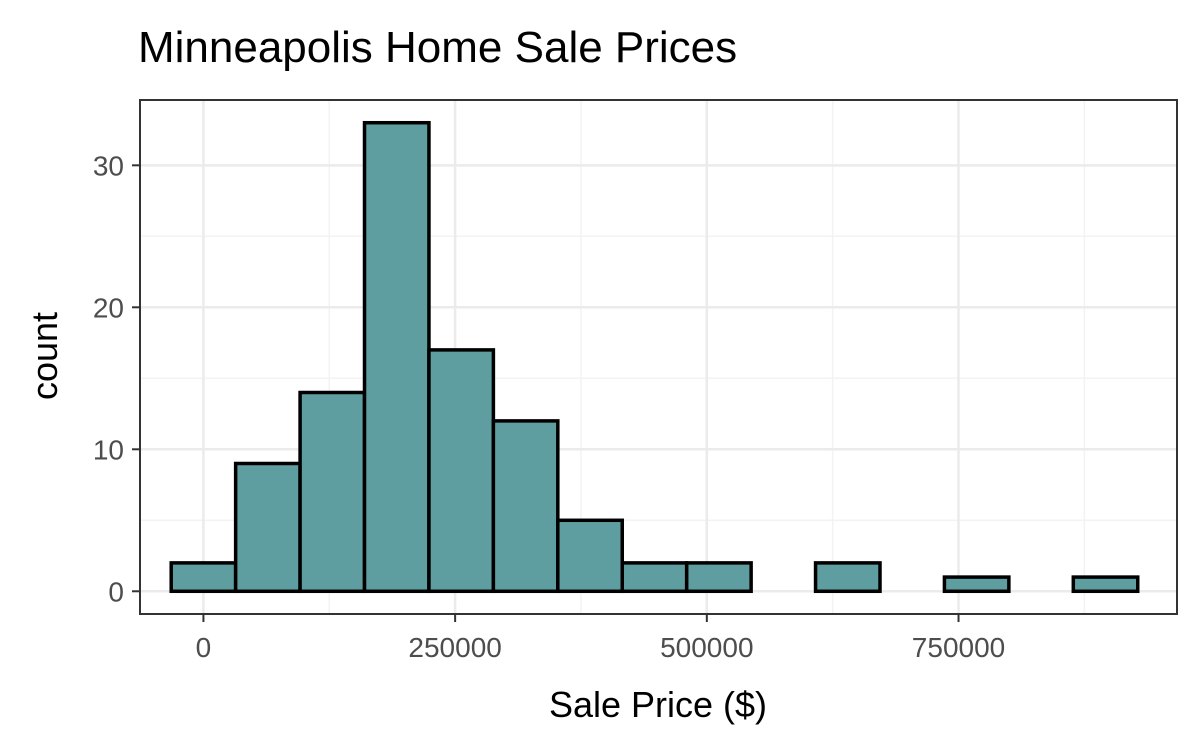 This screenshot has width=1200, height=750. What do you see at coordinates (108, 449) in the screenshot?
I see `y-tick-label: 10` at bounding box center [108, 449].